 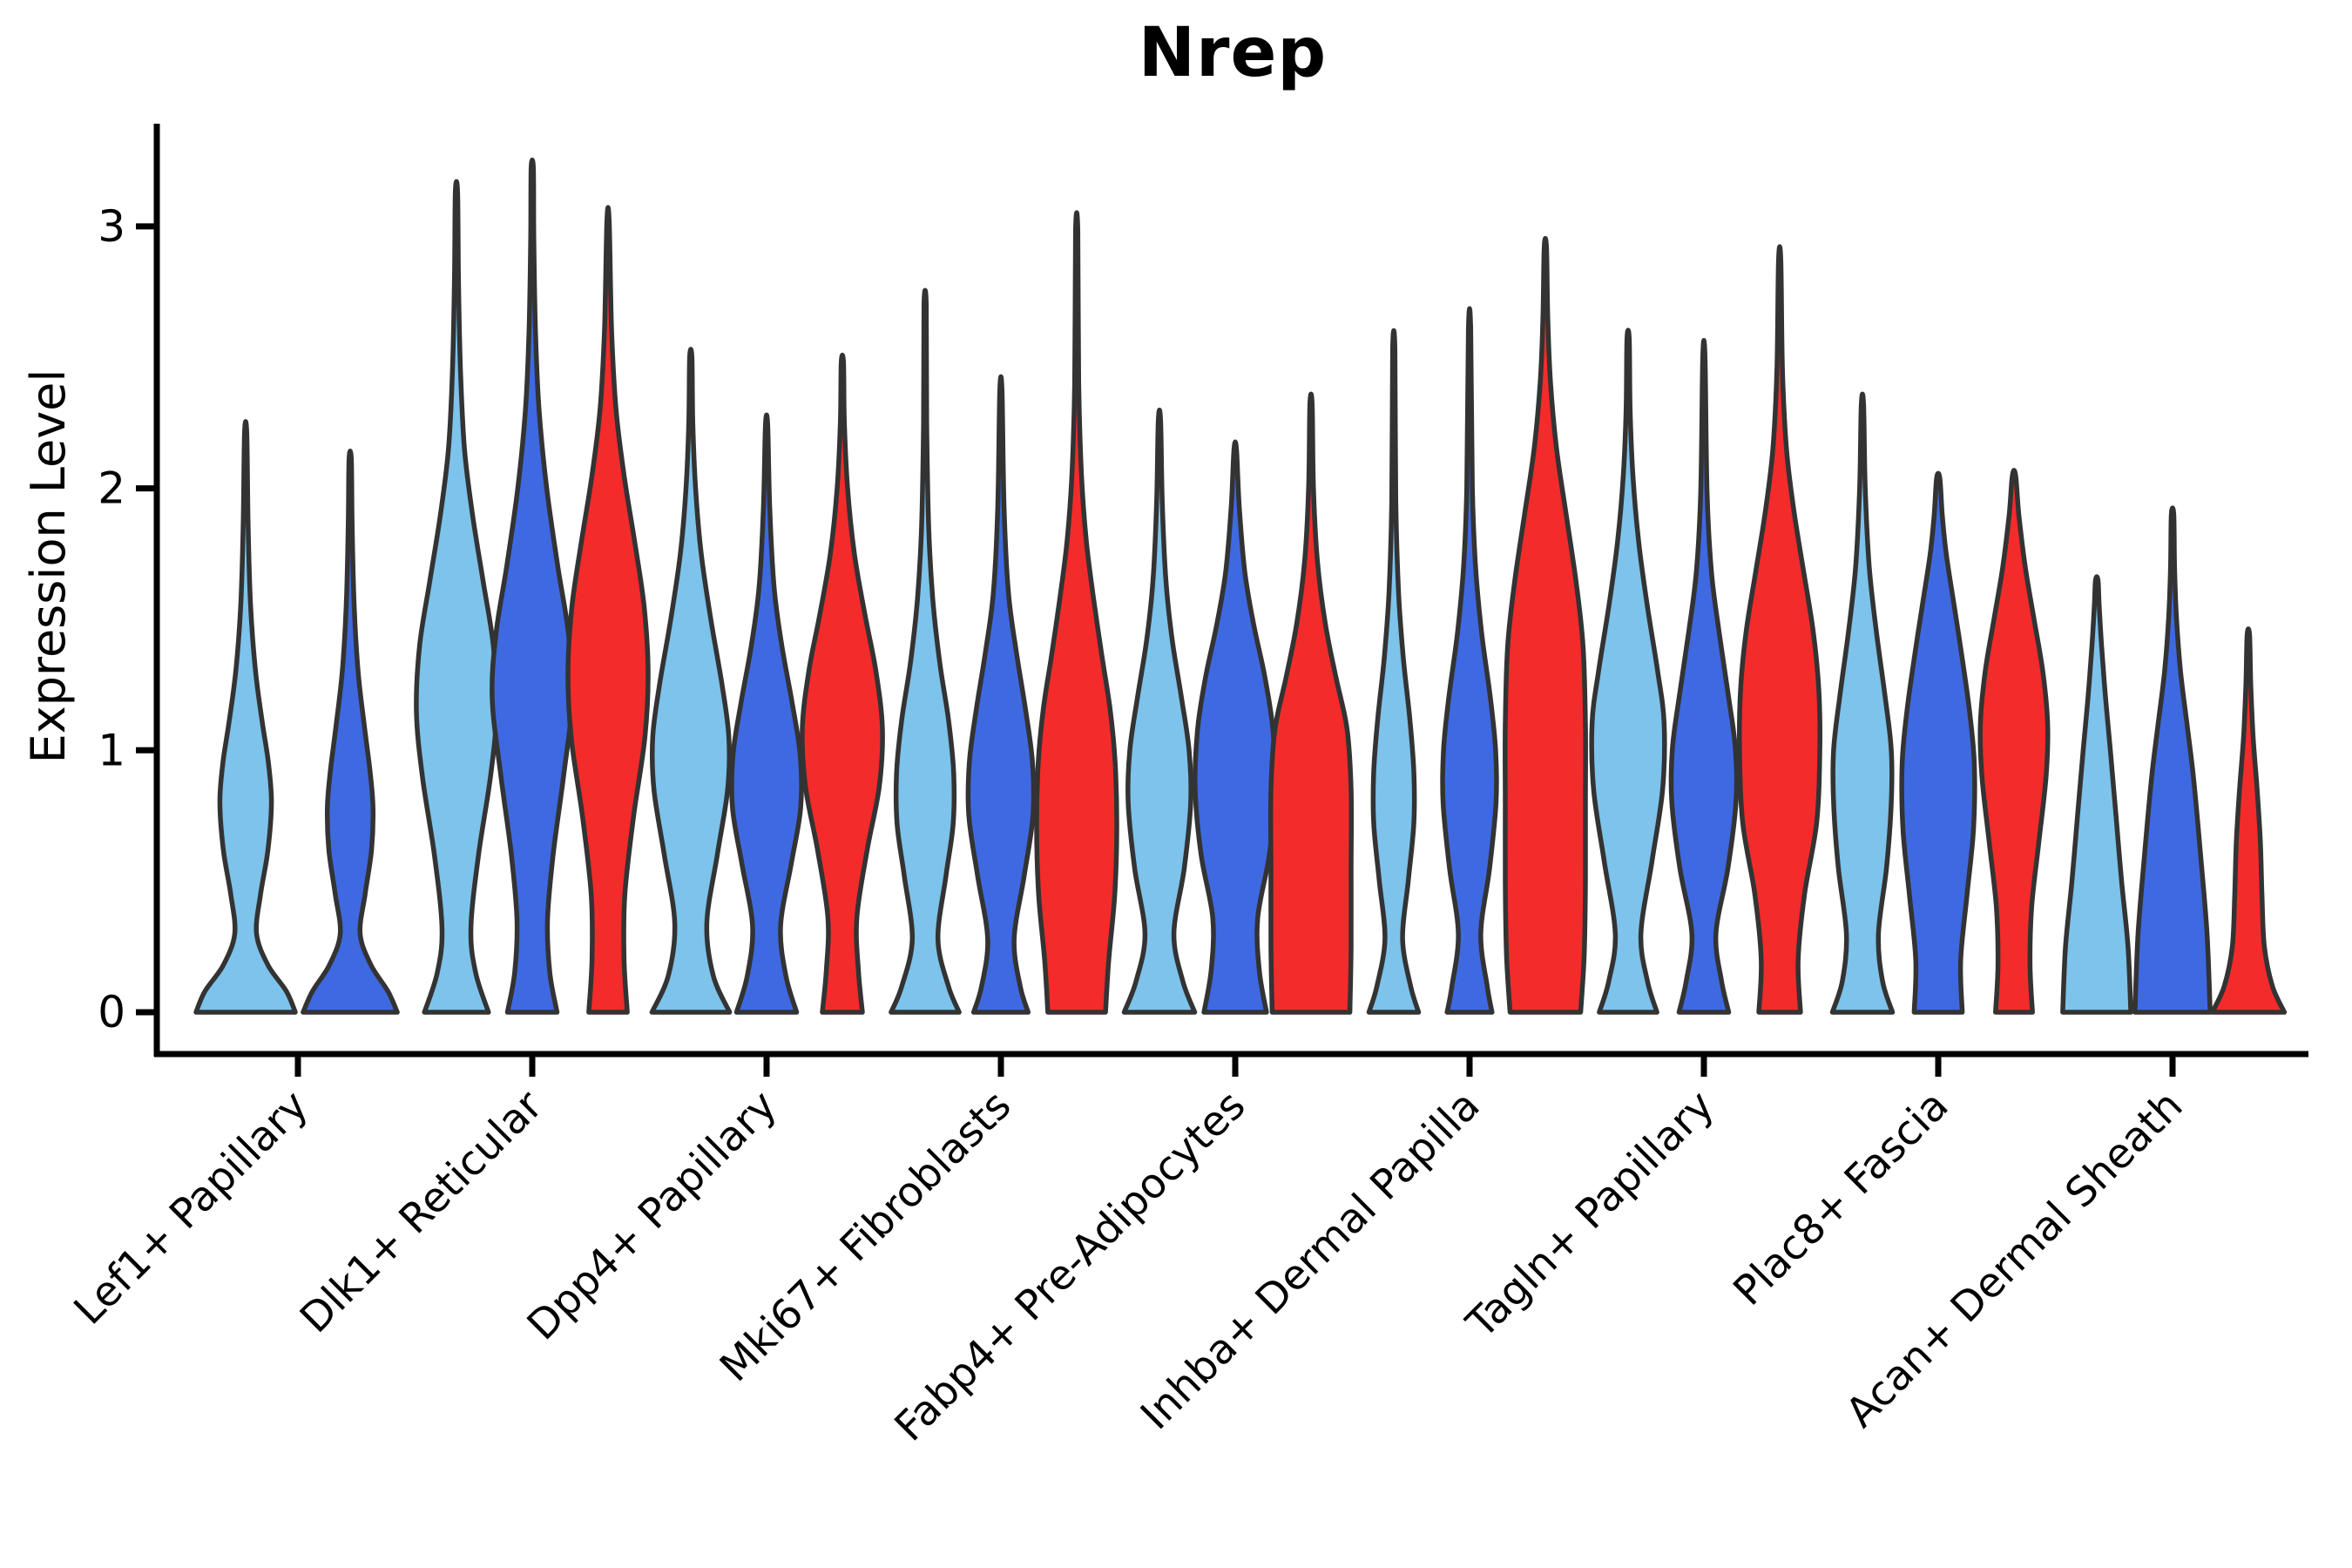 What do you see at coordinates (245, 717) in the screenshot?
I see `violin-lef1-papillary-light_blue` at bounding box center [245, 717].